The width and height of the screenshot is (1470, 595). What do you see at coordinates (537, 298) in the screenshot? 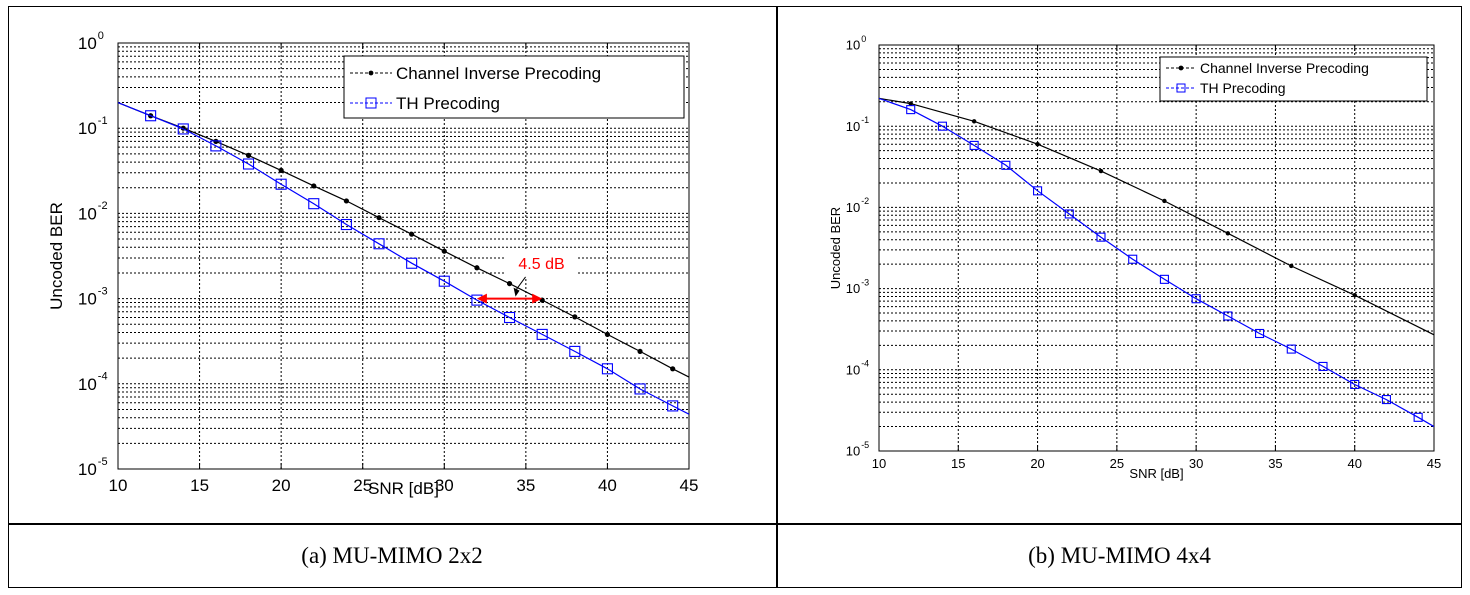
I see `annotation-arrowhead-right` at bounding box center [537, 298].